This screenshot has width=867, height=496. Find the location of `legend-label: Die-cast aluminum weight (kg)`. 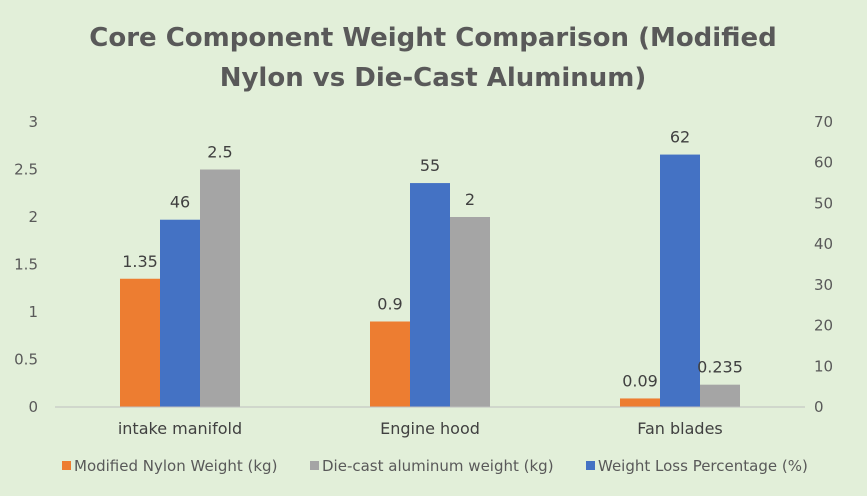

legend-label: Die-cast aluminum weight (kg) is located at coordinates (438, 466).